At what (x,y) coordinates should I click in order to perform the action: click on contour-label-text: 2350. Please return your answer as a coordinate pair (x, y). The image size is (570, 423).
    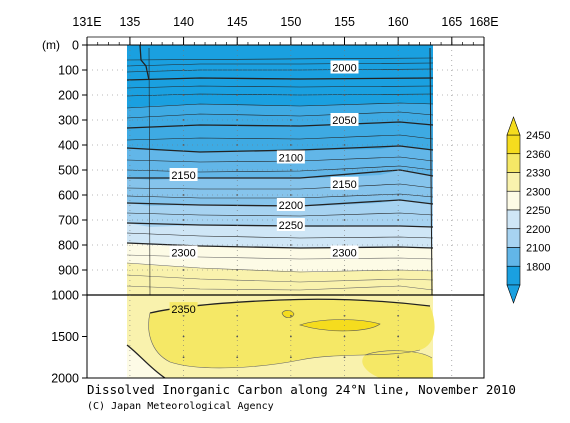
    Looking at the image, I should click on (183, 310).